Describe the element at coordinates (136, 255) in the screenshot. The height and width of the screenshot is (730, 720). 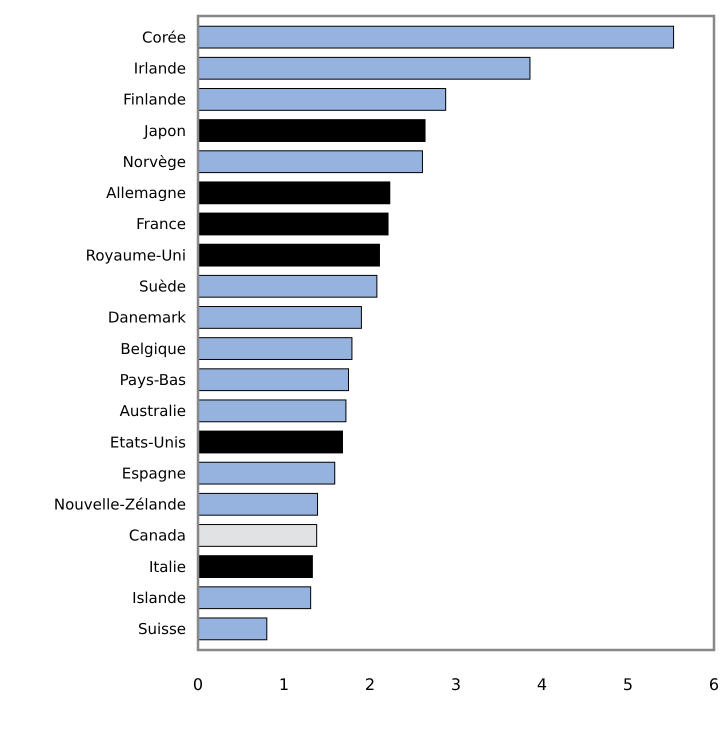
I see `y-tick-label: Royaume-Uni` at that location.